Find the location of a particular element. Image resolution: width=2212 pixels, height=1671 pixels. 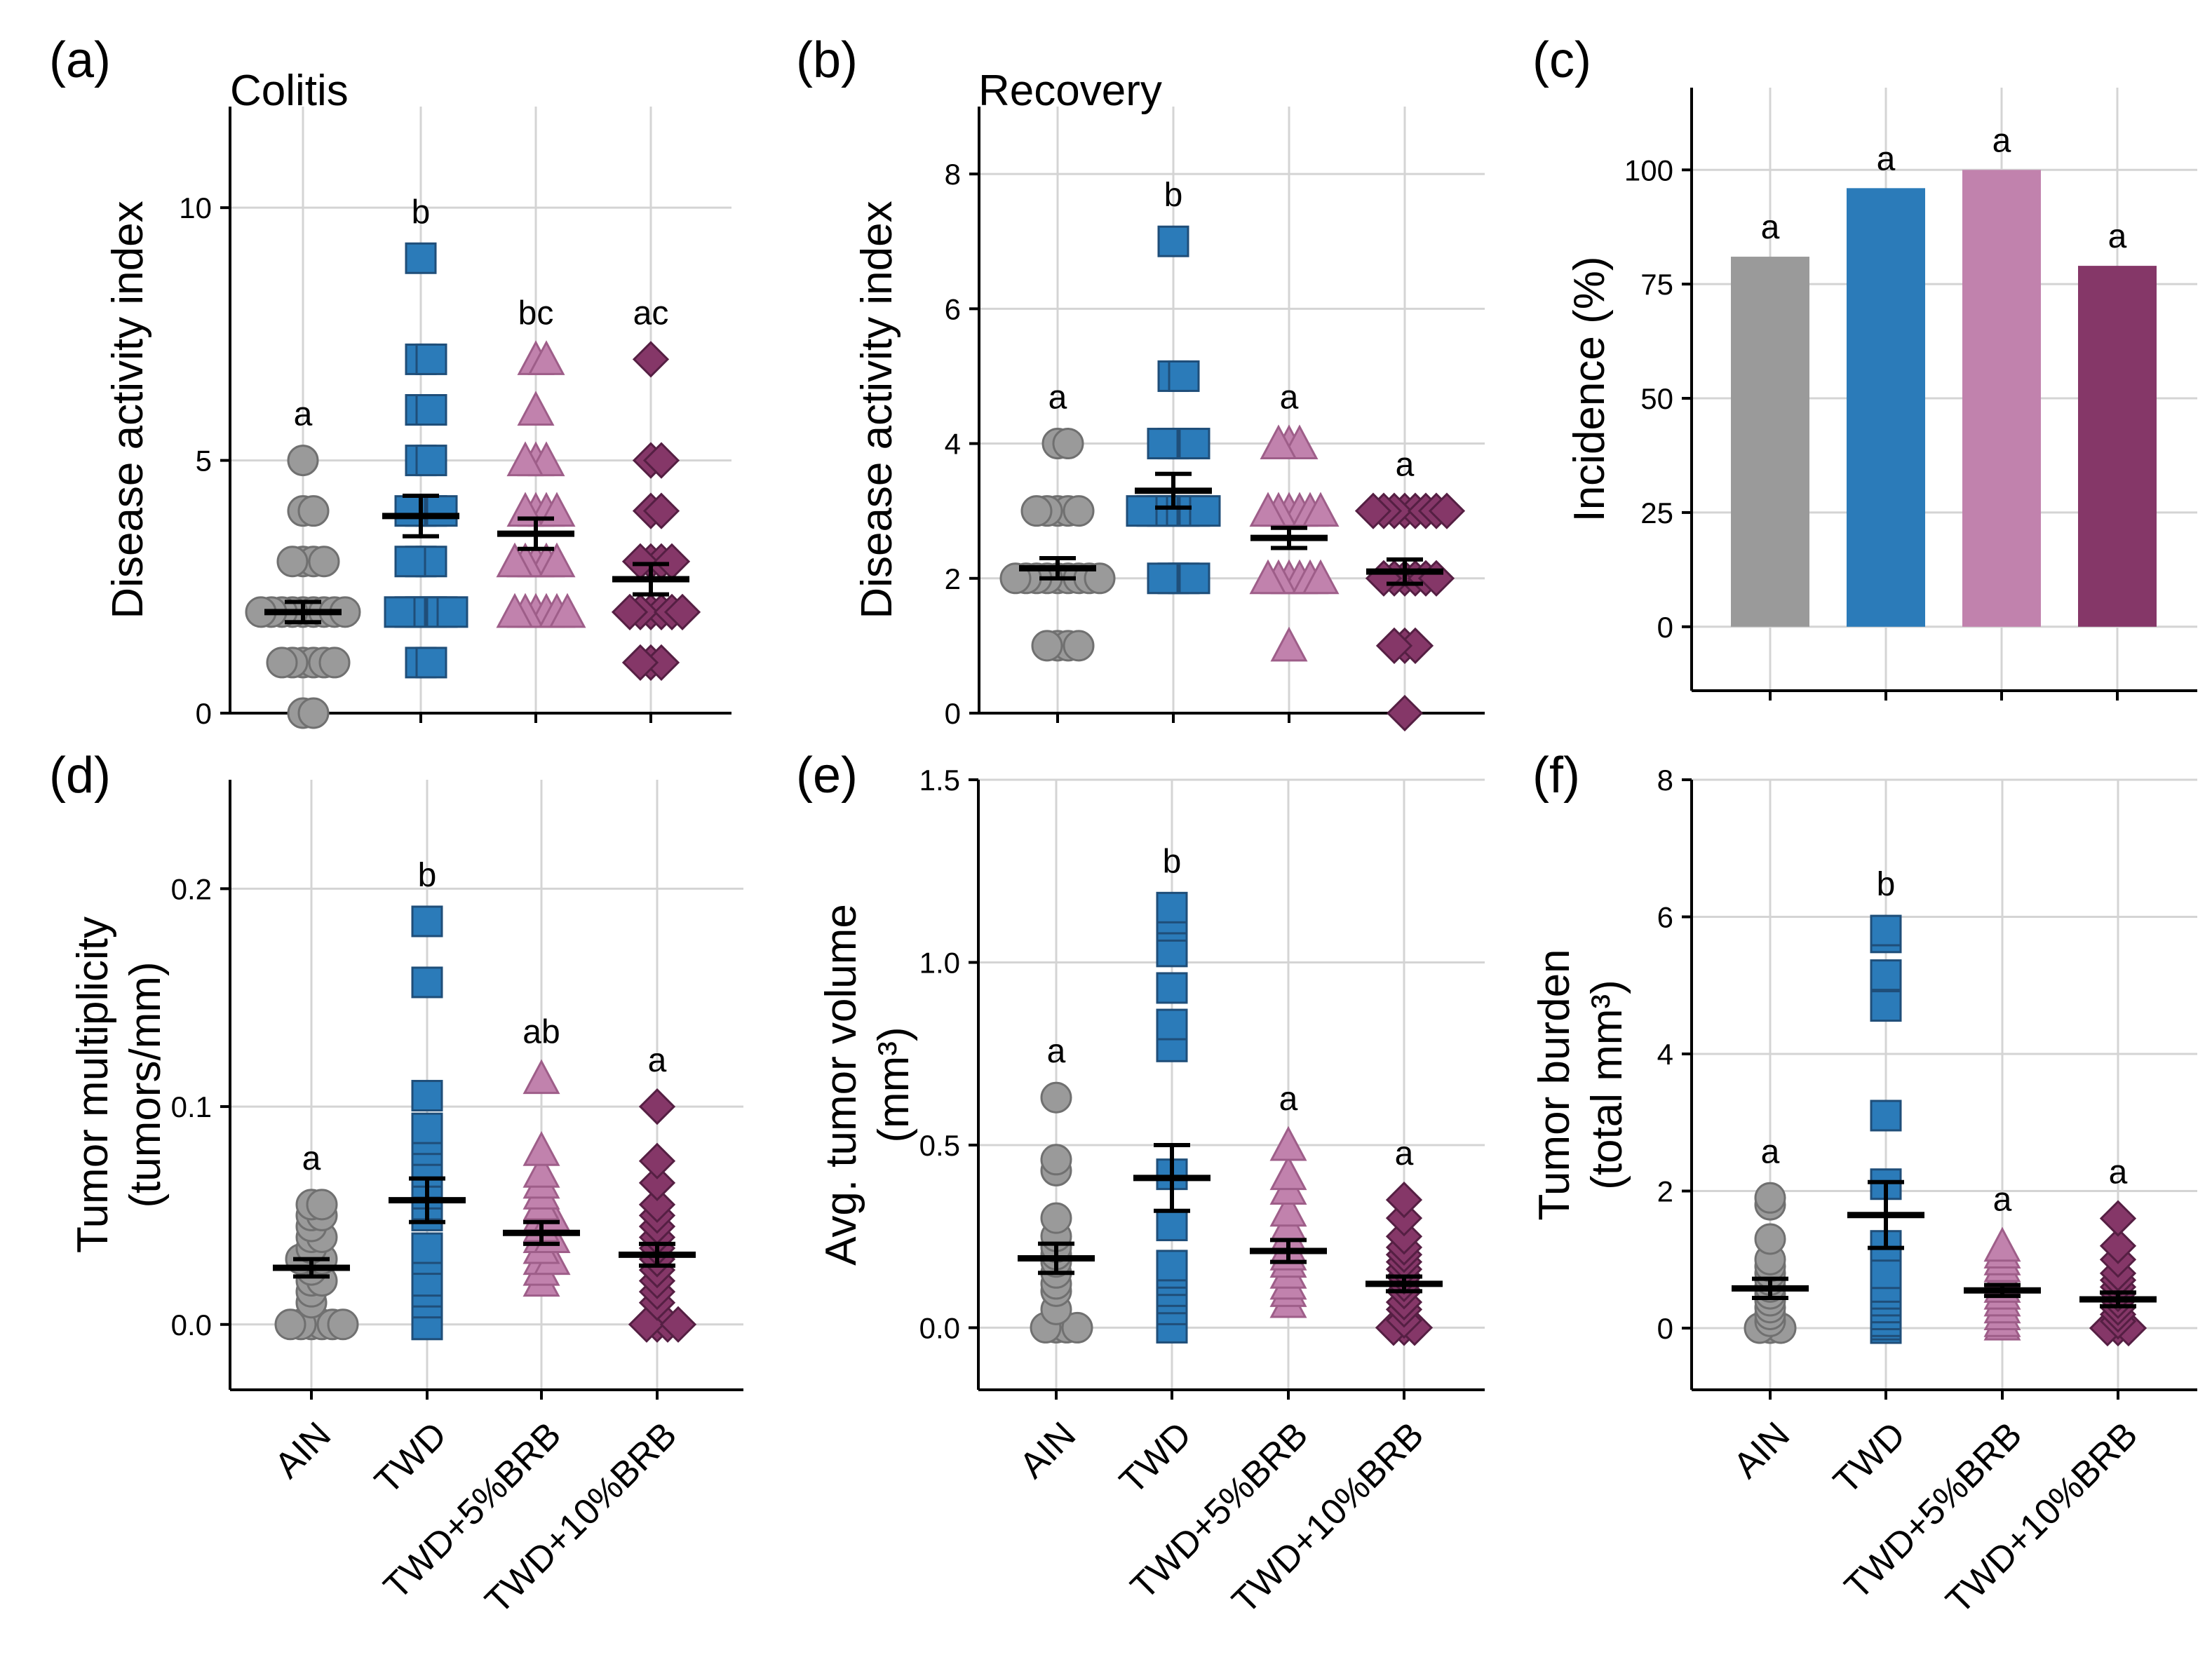

y-axis-title-units: (total mm³) is located at coordinates (1607, 1085).